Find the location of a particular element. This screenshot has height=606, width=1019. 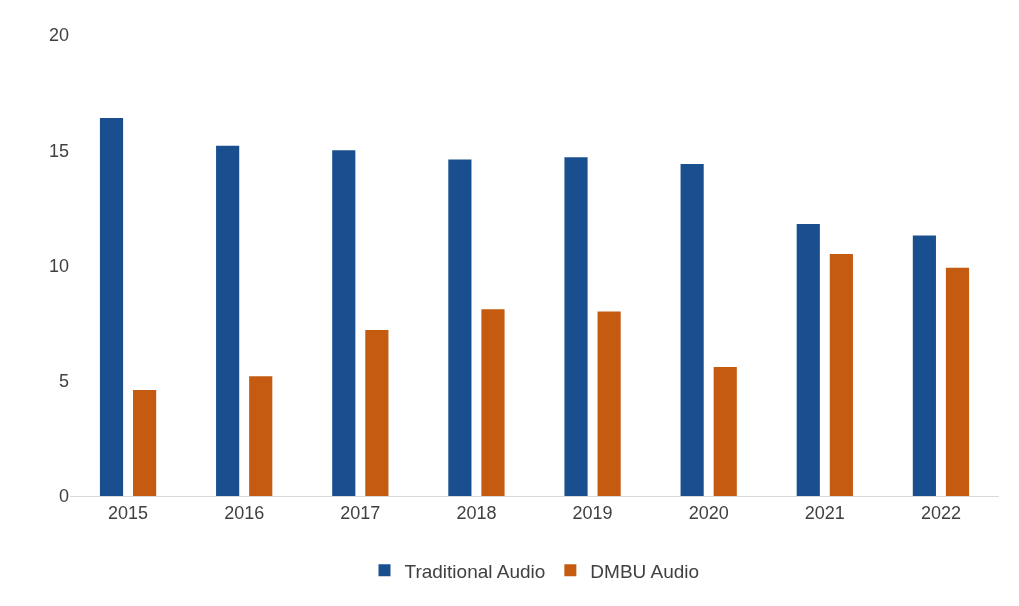

y-tick-label: 20 is located at coordinates (58, 35).